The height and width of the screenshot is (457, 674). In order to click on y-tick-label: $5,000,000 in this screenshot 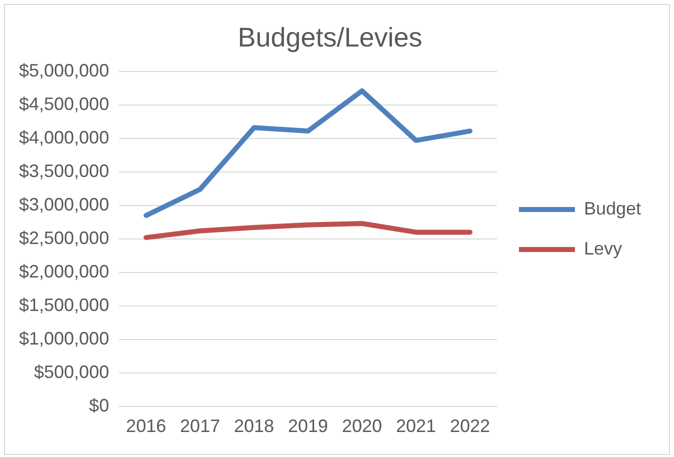, I will do `click(64, 70)`.